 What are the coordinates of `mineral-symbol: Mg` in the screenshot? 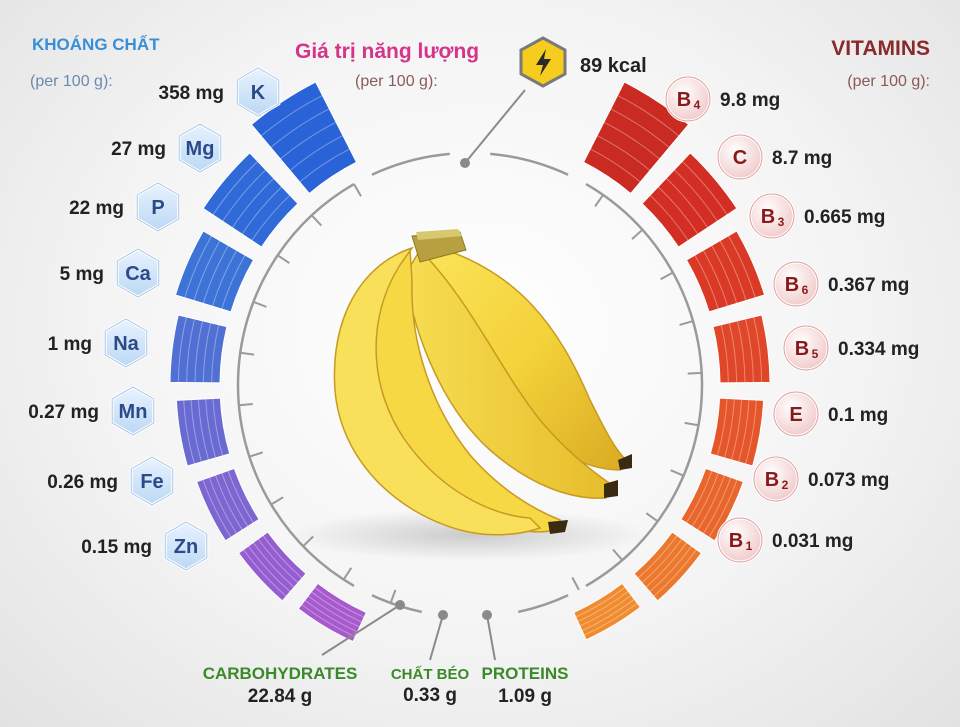 It's located at (200, 149).